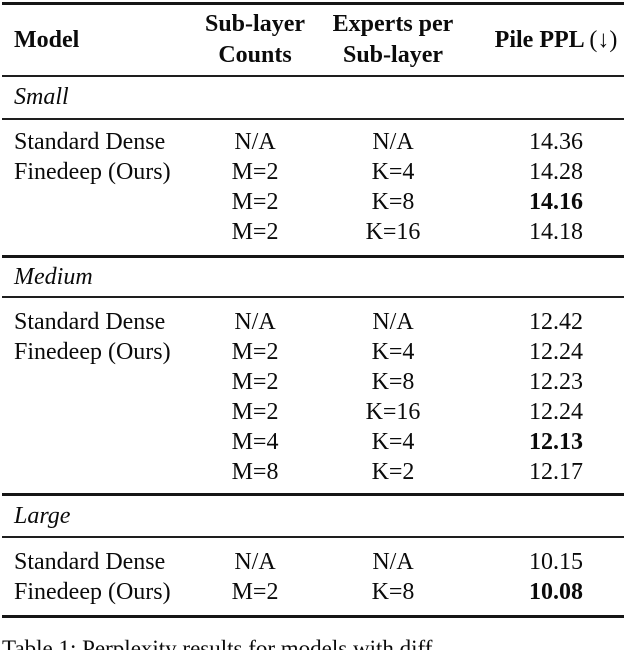 Image resolution: width=626 pixels, height=650 pixels. I want to click on ppl-cell-best: 14.16, so click(556, 202).